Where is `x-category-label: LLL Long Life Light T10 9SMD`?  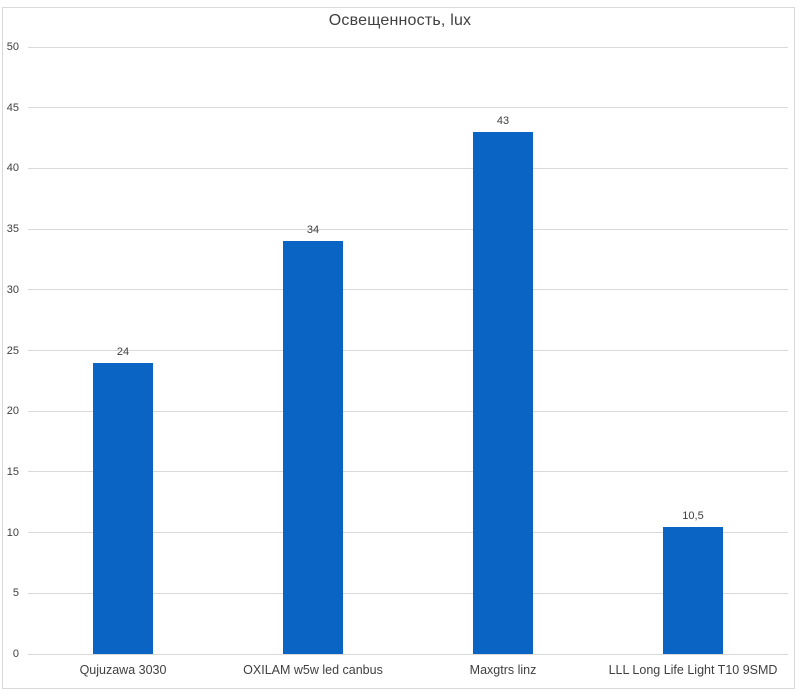 x-category-label: LLL Long Life Light T10 9SMD is located at coordinates (693, 670).